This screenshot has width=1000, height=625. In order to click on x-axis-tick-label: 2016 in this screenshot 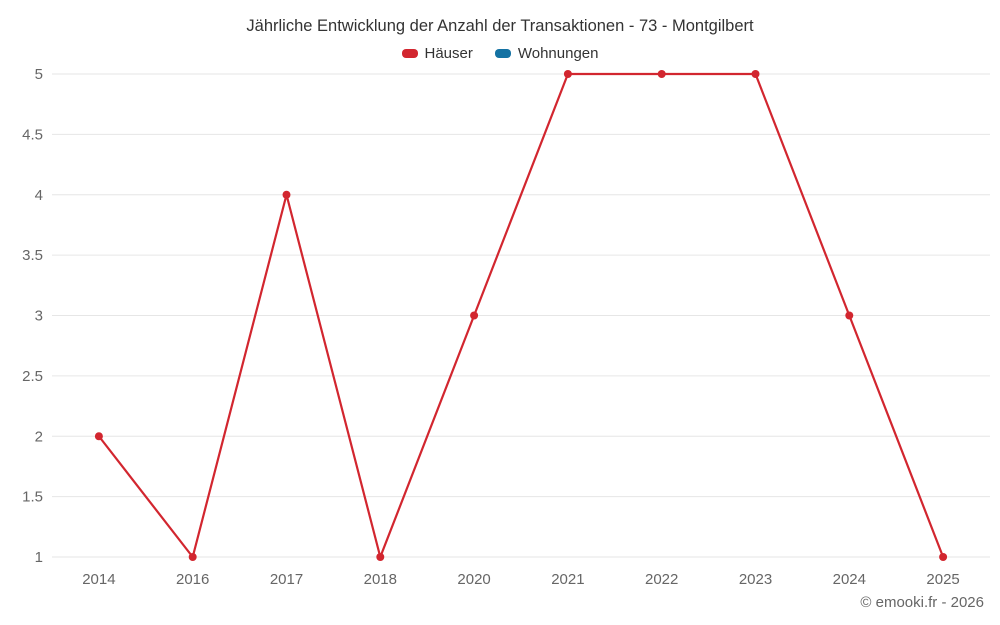, I will do `click(192, 579)`.